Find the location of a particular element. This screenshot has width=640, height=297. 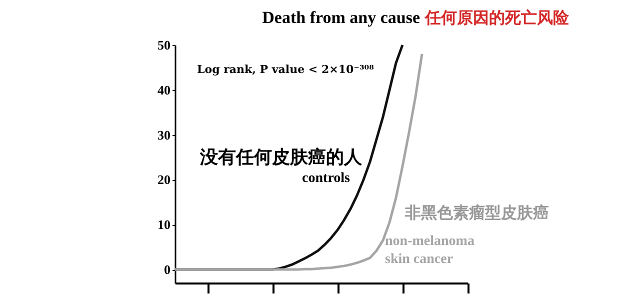

chart-subtitle: 任何原因的死亡风险 is located at coordinates (497, 17).